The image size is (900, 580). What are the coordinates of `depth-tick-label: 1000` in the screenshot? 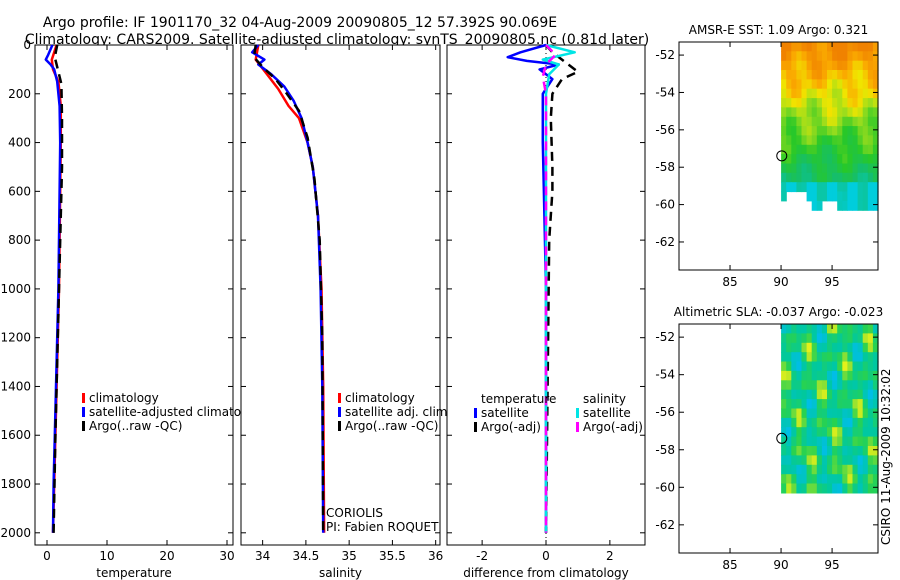 It's located at (15, 289).